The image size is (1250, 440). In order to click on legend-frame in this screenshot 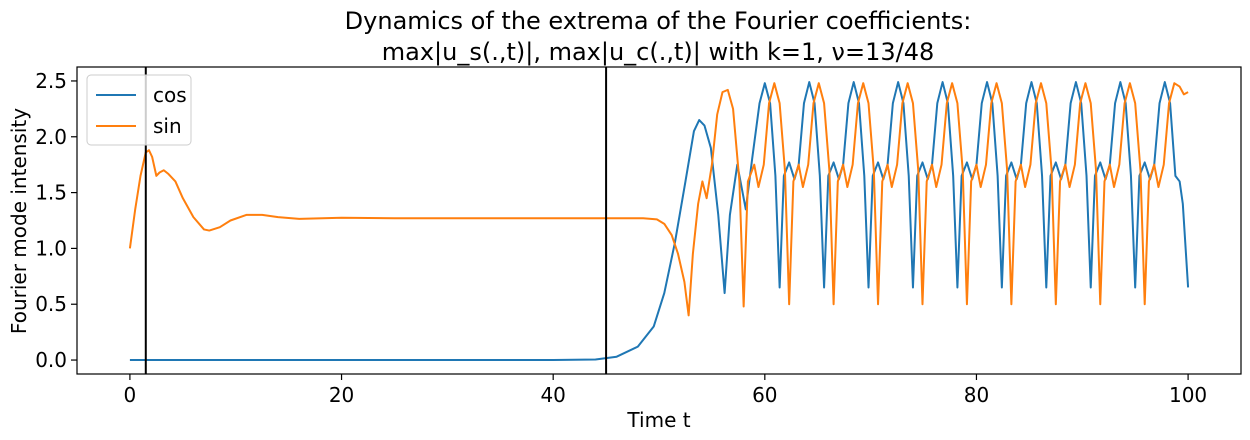, I will do `click(139, 110)`.